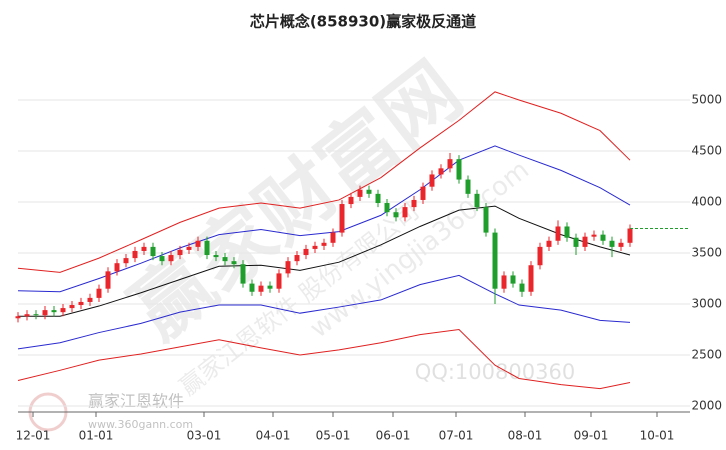 The image size is (726, 450). I want to click on x-tick-label: 09-01, so click(591, 436).